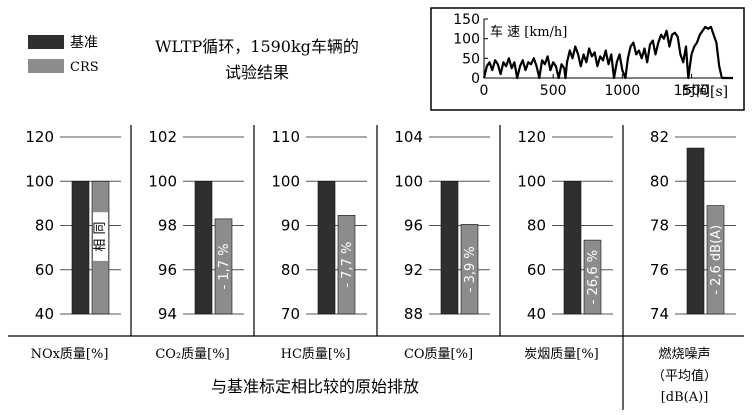 The image size is (752, 415). Describe the element at coordinates (84, 67) in the screenshot. I see `legend-crs-label: CRS` at that location.